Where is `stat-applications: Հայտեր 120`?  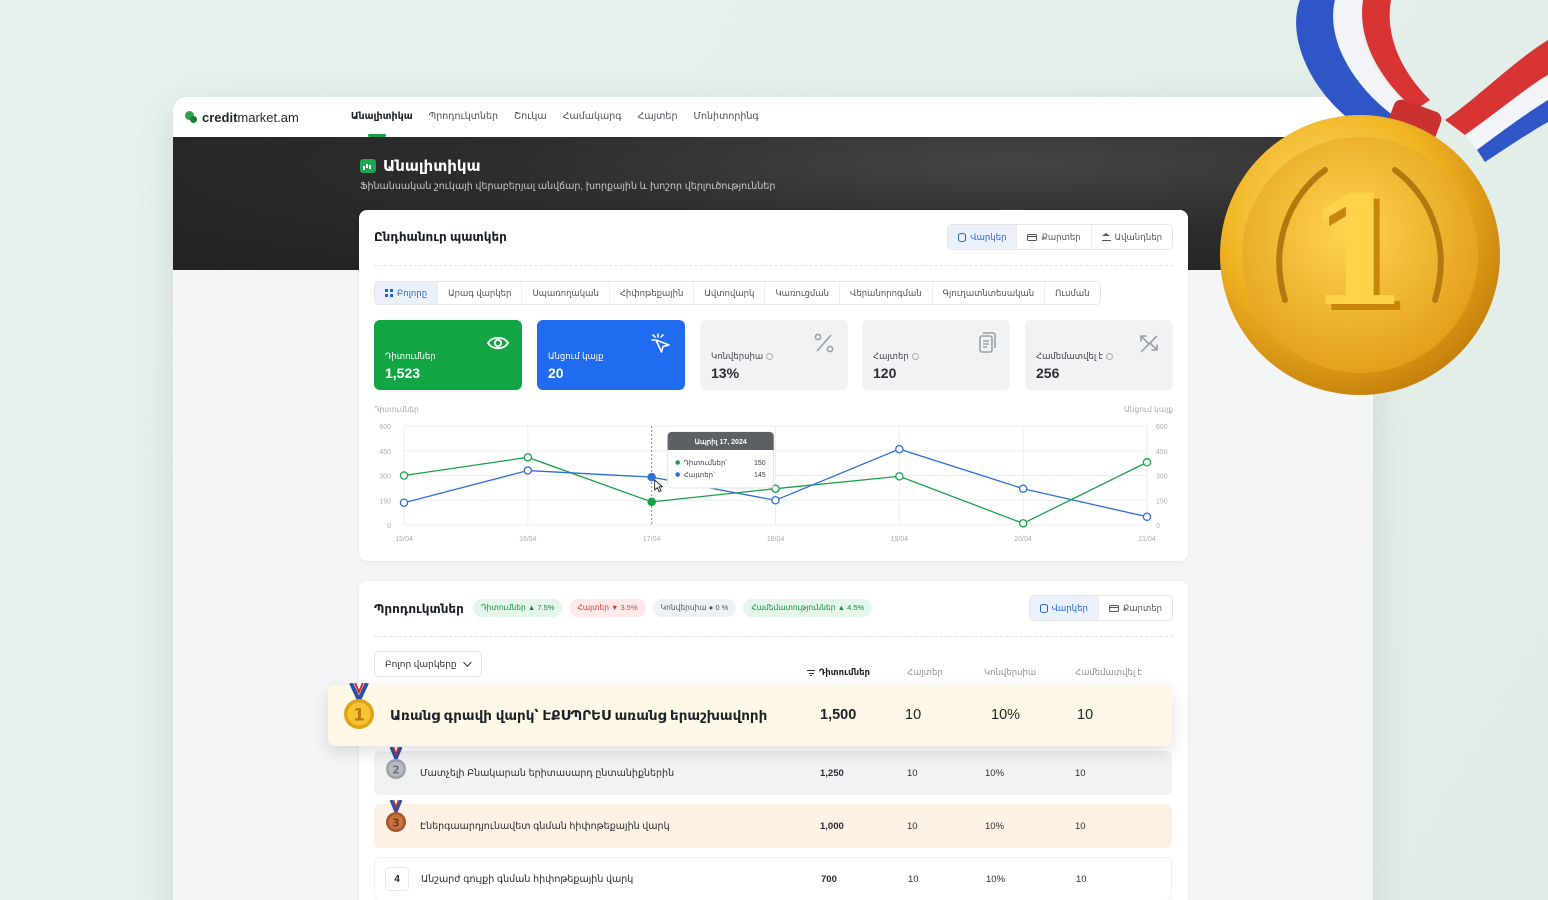 stat-applications: Հայտեր 120 is located at coordinates (936, 355).